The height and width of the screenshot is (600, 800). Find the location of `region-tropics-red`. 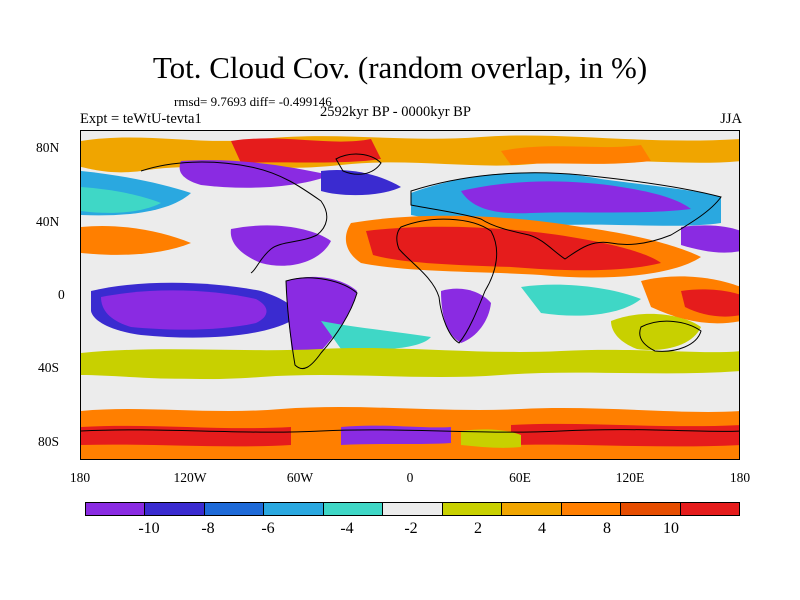

region-tropics-red is located at coordinates (513, 248).